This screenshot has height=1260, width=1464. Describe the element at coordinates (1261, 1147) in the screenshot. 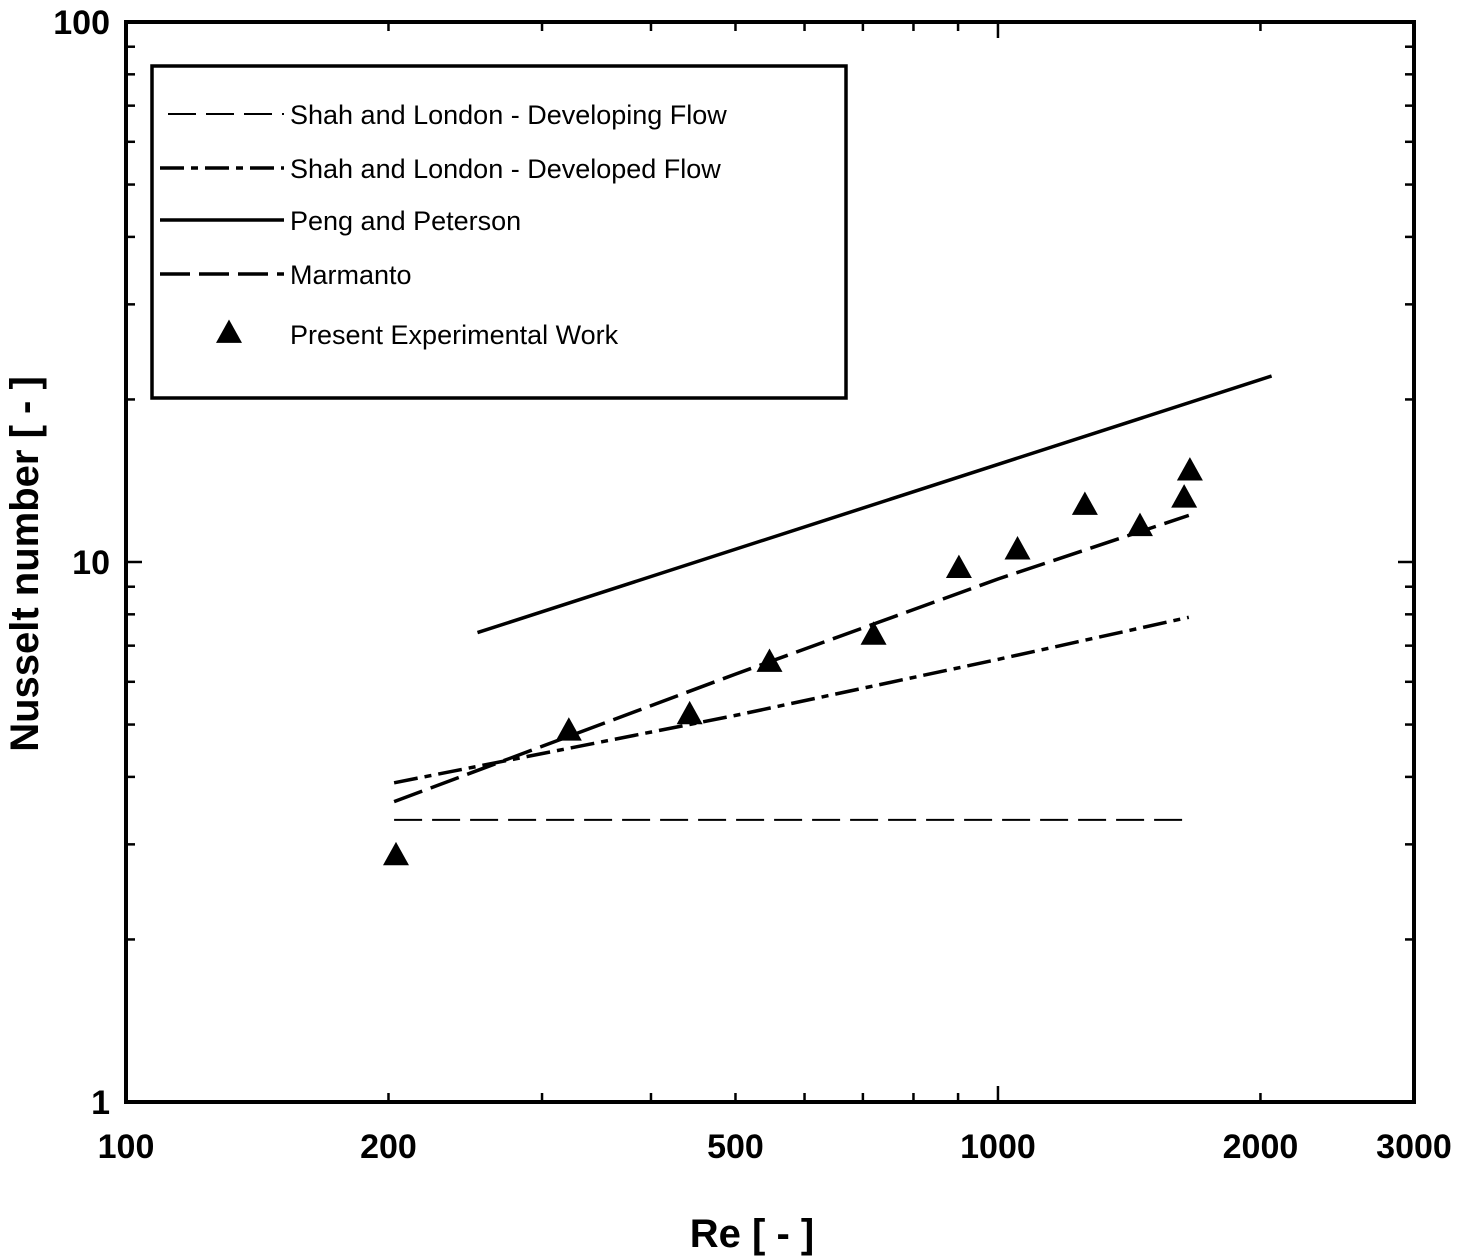

I see `x-tick-label: 2000` at that location.